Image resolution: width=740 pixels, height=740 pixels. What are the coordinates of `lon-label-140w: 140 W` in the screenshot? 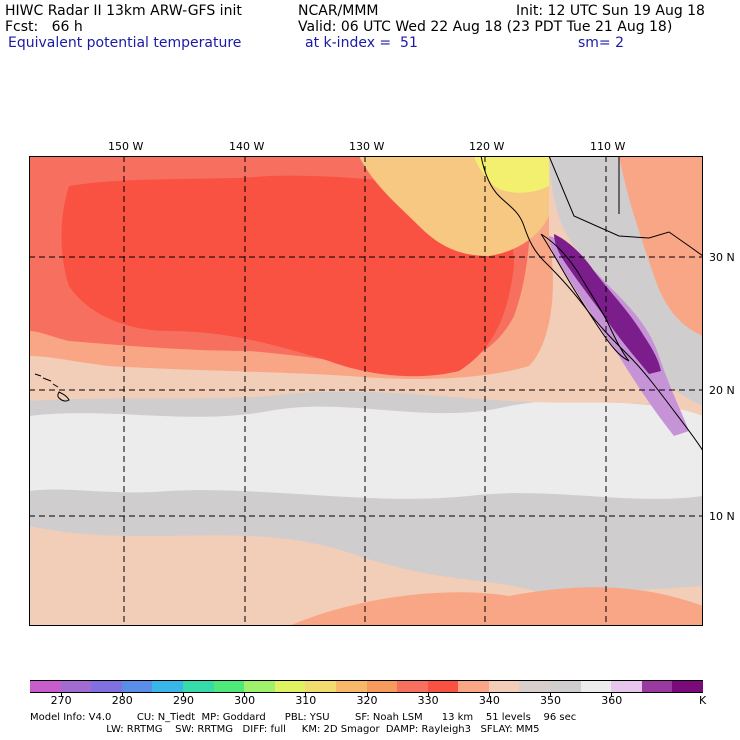 It's located at (247, 146).